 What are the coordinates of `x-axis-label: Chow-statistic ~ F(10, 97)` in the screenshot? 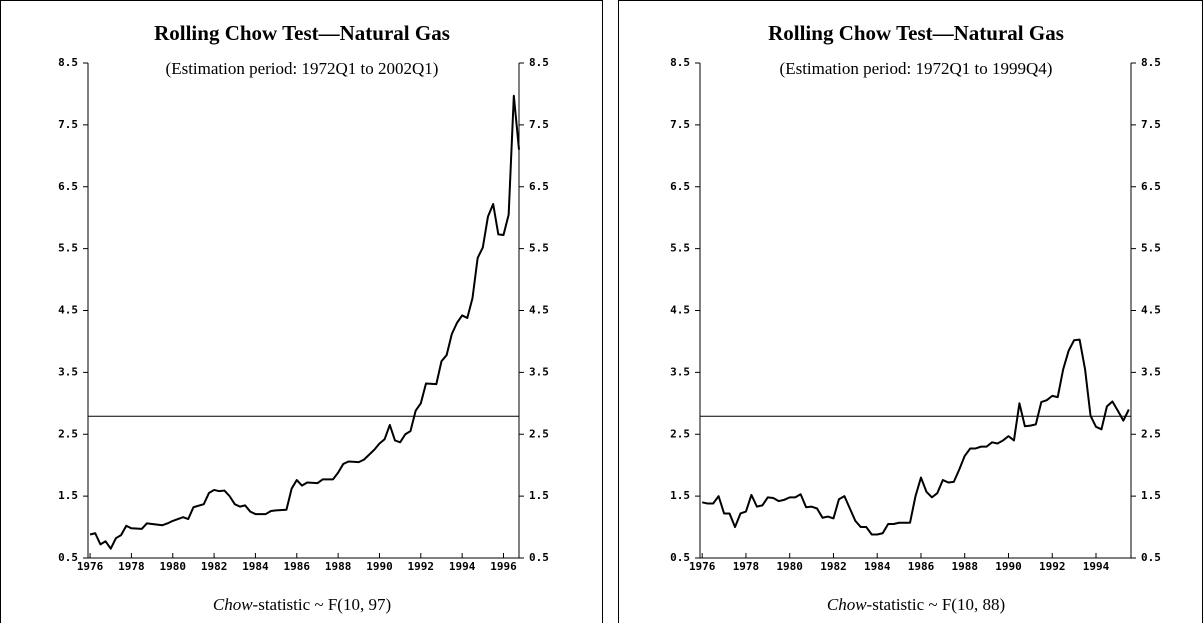 It's located at (302, 604).